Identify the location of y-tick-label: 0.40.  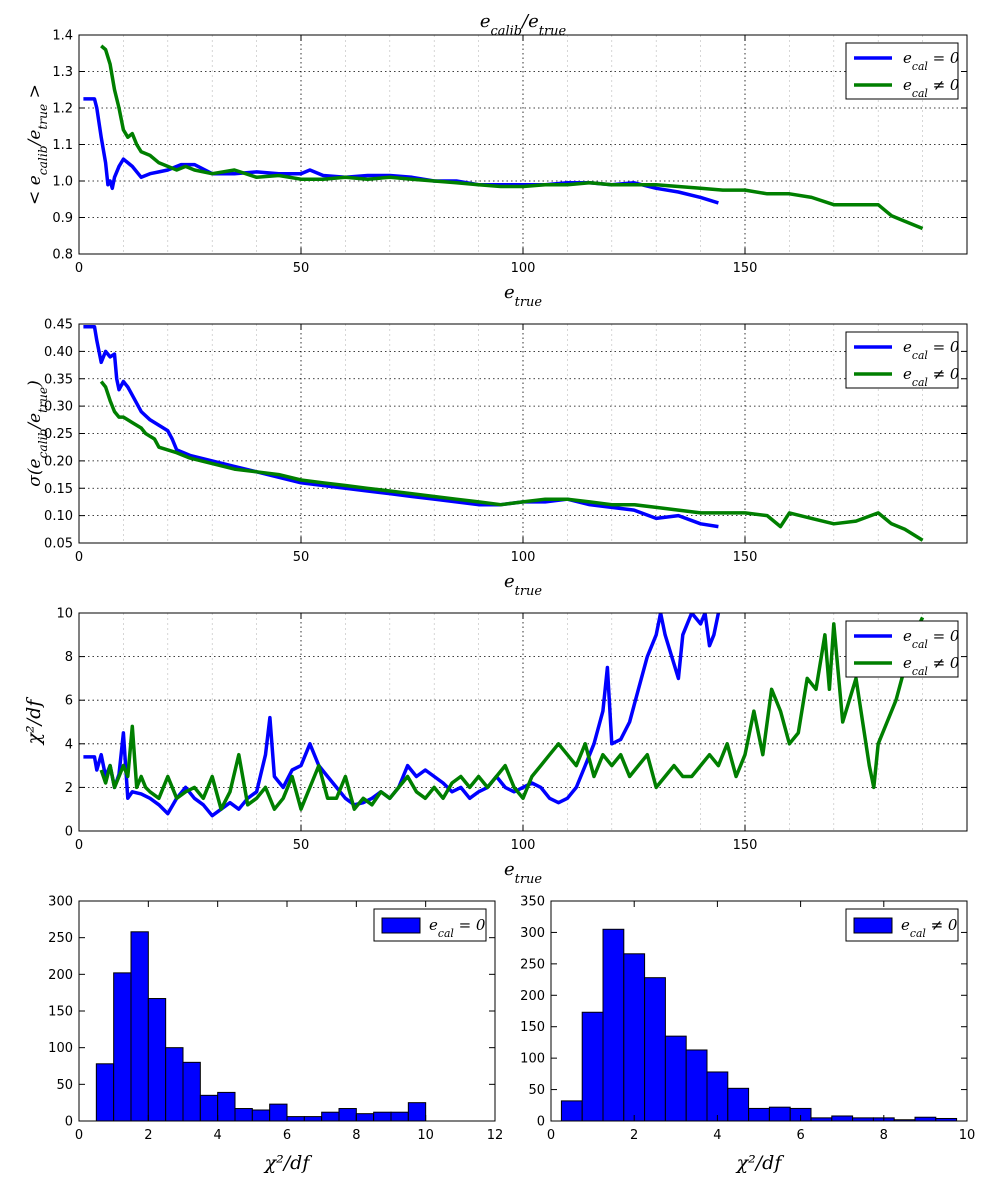
(58, 352).